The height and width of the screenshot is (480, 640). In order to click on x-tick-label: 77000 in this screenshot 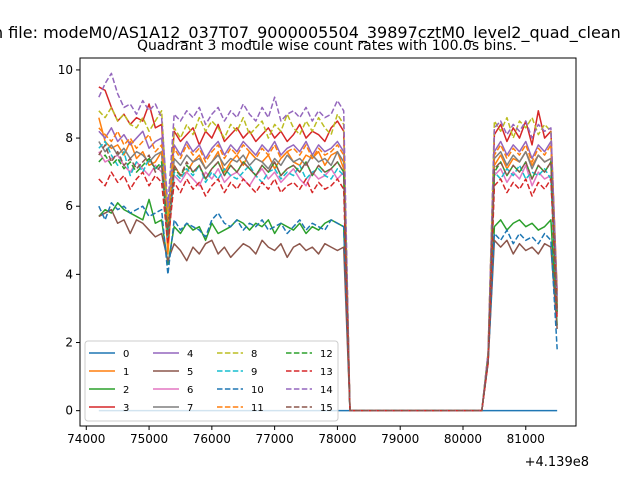, I will do `click(275, 439)`.